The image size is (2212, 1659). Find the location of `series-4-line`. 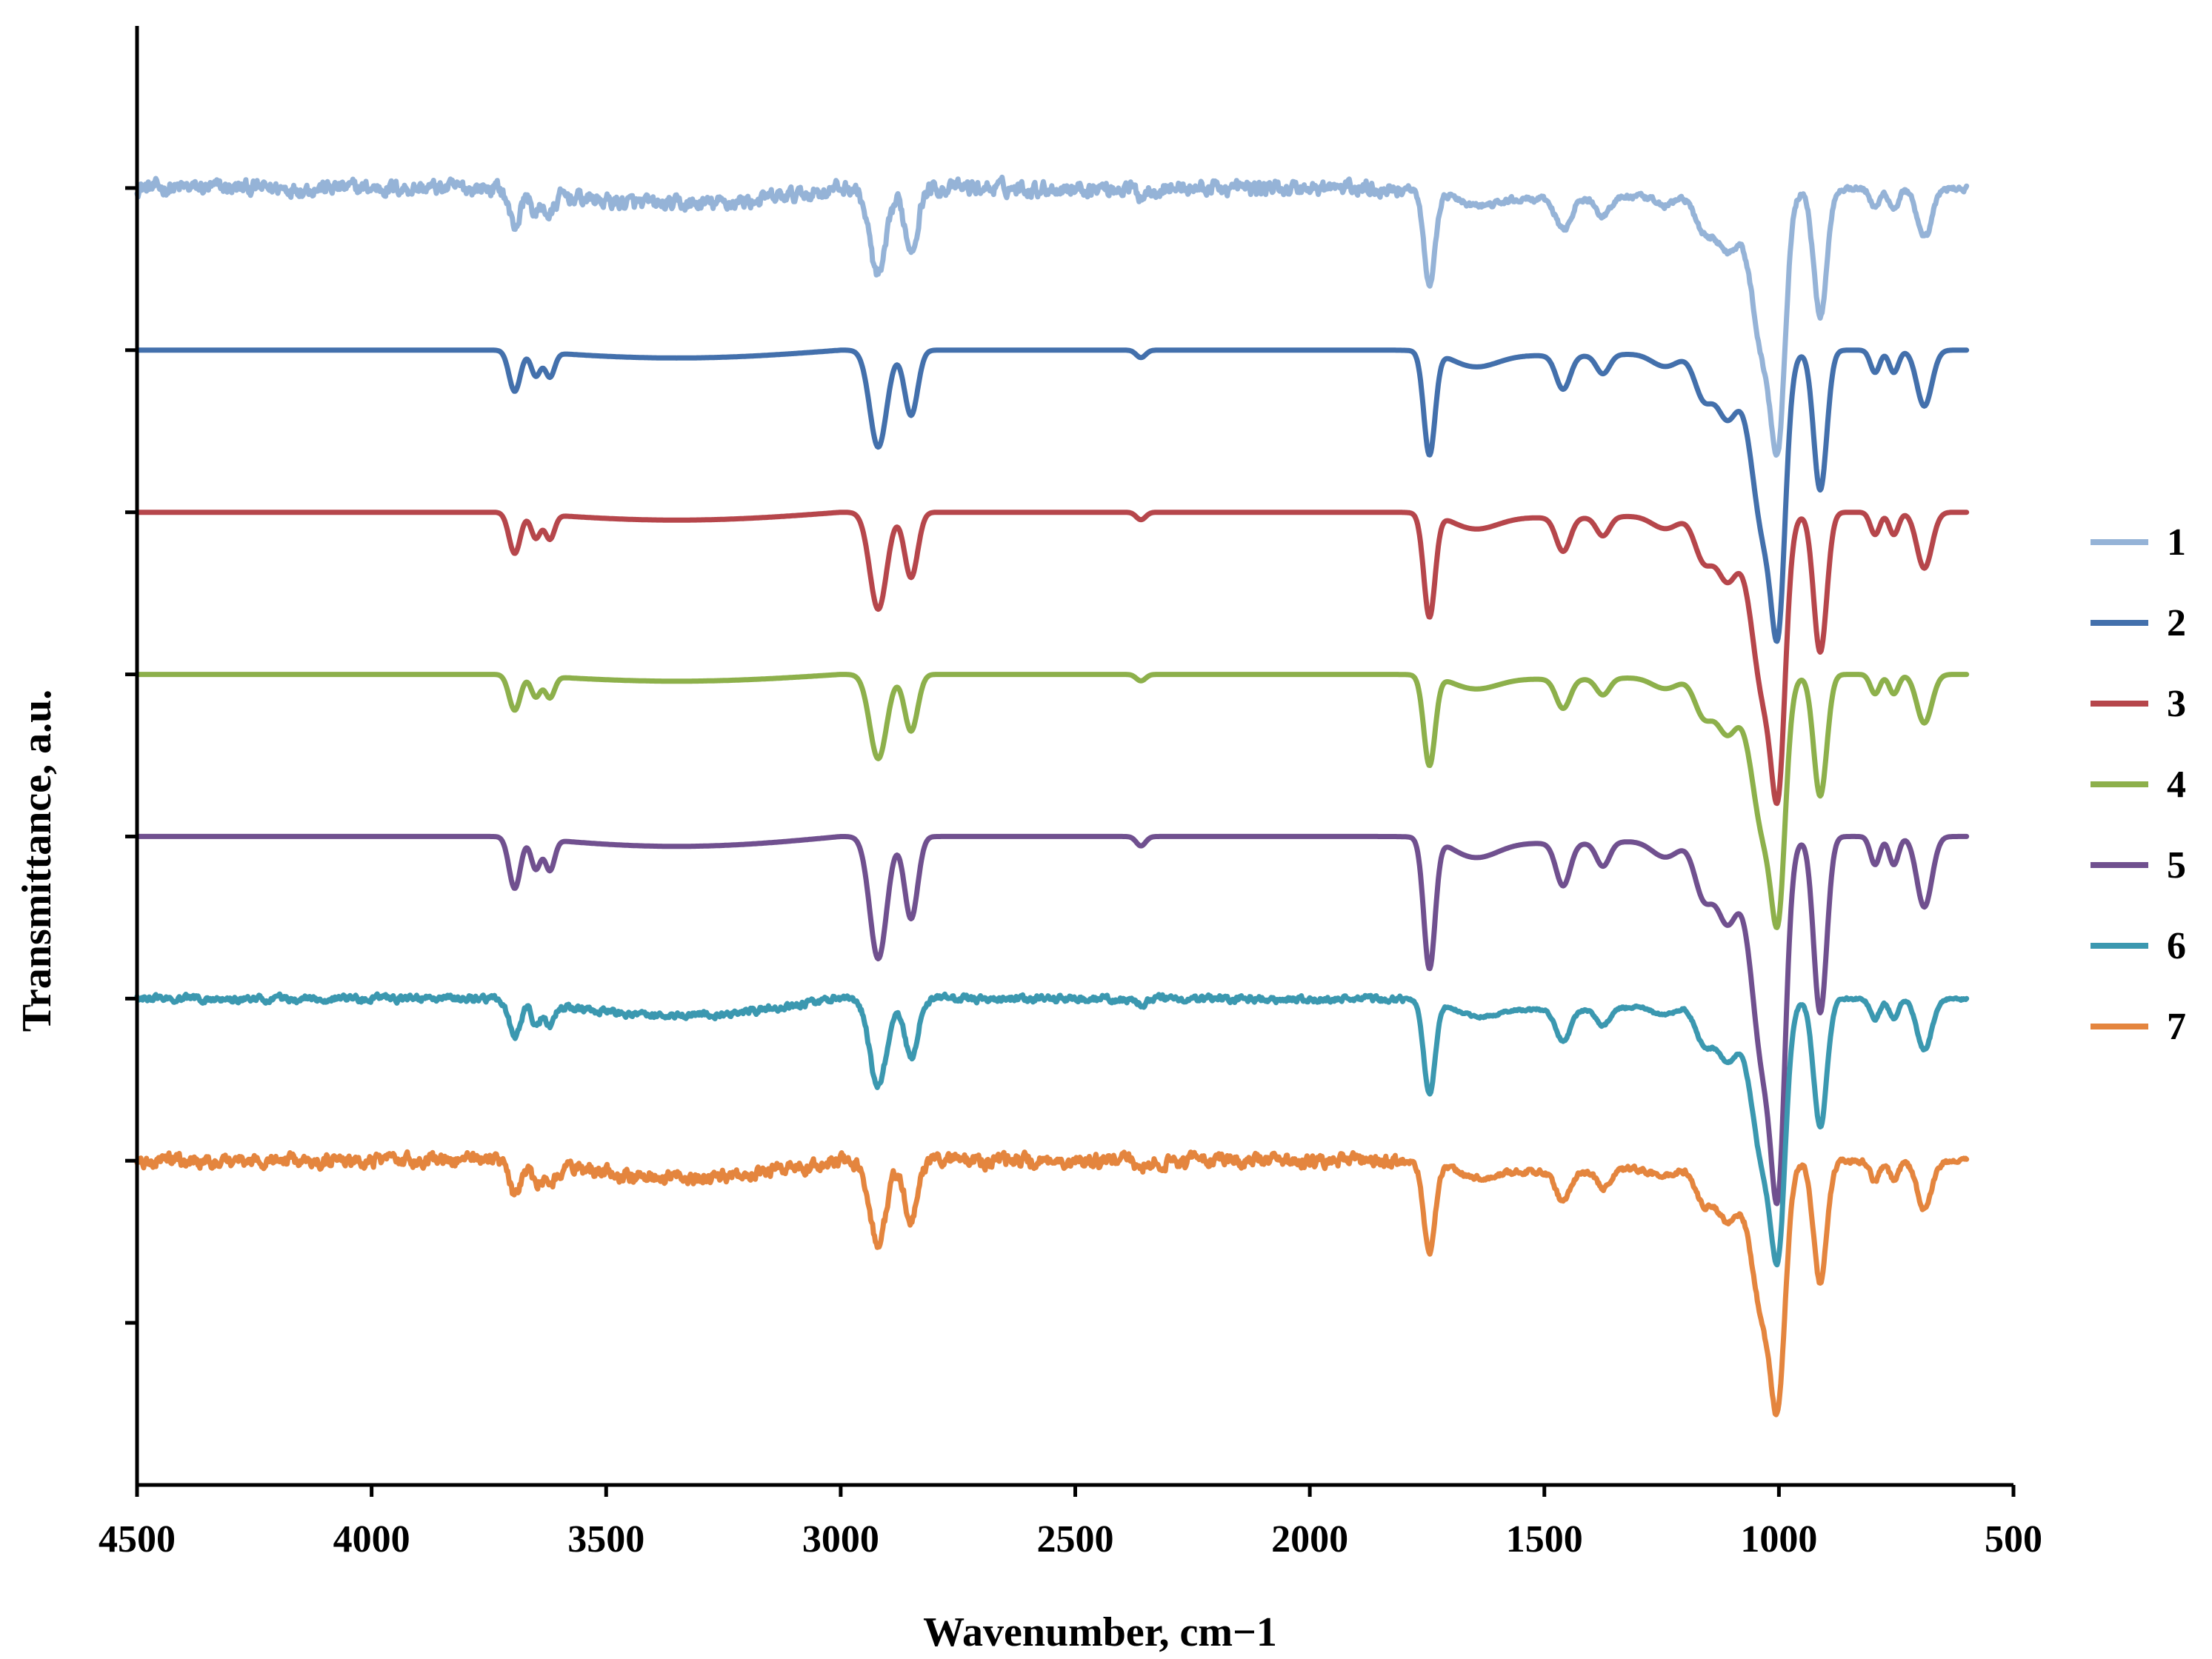

series-4-line is located at coordinates (1052, 801).